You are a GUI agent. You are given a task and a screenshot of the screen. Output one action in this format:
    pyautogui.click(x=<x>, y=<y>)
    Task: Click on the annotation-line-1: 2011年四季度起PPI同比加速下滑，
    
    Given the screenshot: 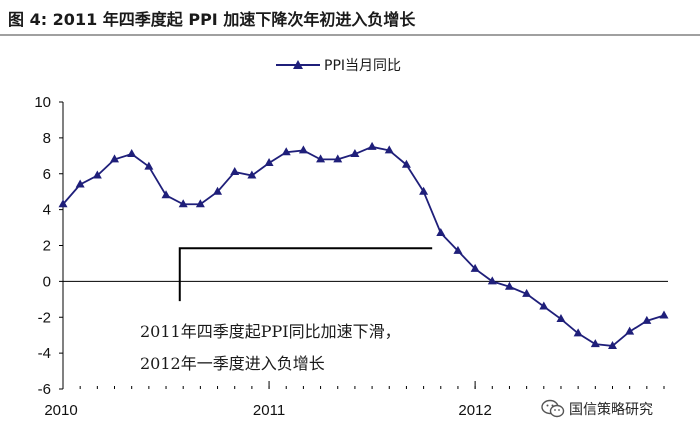 What is the action you would take?
    pyautogui.click(x=270, y=331)
    